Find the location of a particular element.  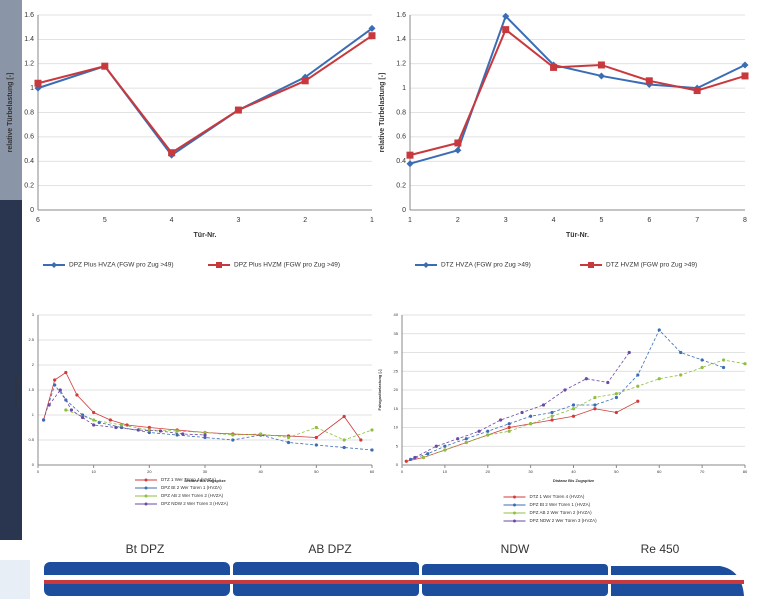

x-tick-label: 10 is located at coordinates (93, 471).